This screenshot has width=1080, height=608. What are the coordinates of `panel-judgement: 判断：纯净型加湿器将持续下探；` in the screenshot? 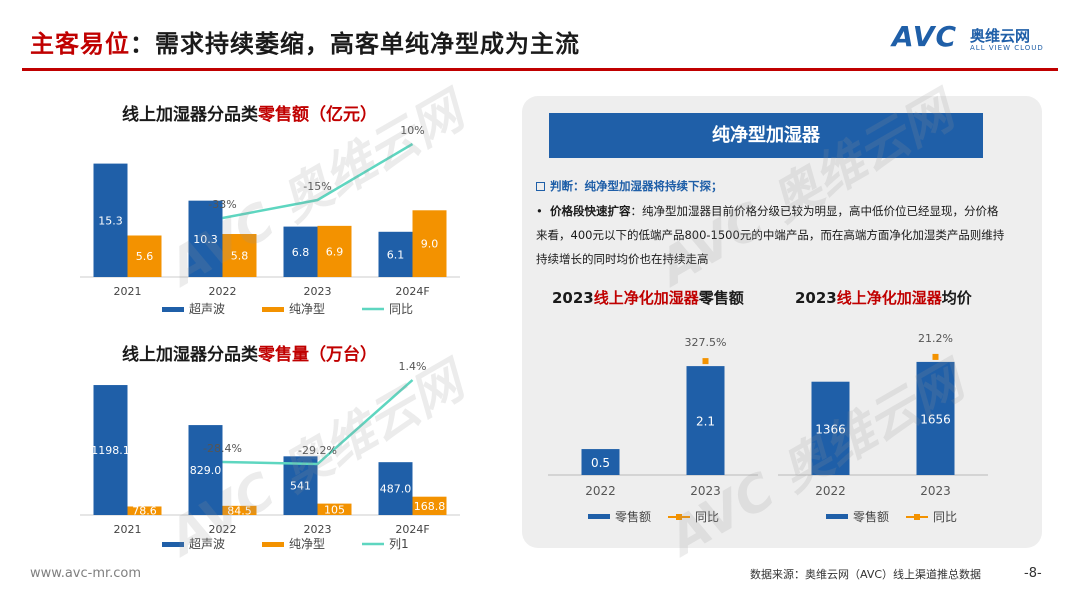 It's located at (629, 186).